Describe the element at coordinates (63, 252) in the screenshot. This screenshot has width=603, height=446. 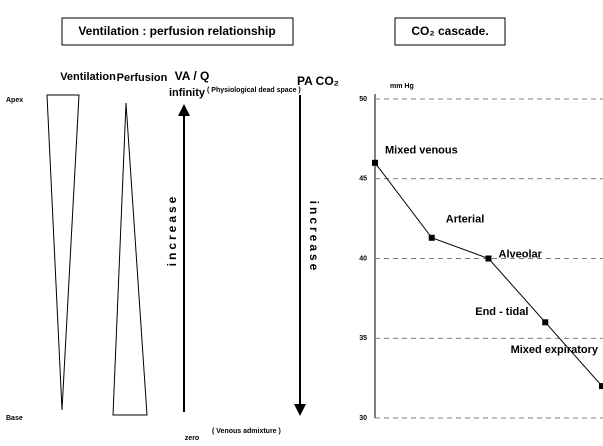
I see `ventilation-triangle` at that location.